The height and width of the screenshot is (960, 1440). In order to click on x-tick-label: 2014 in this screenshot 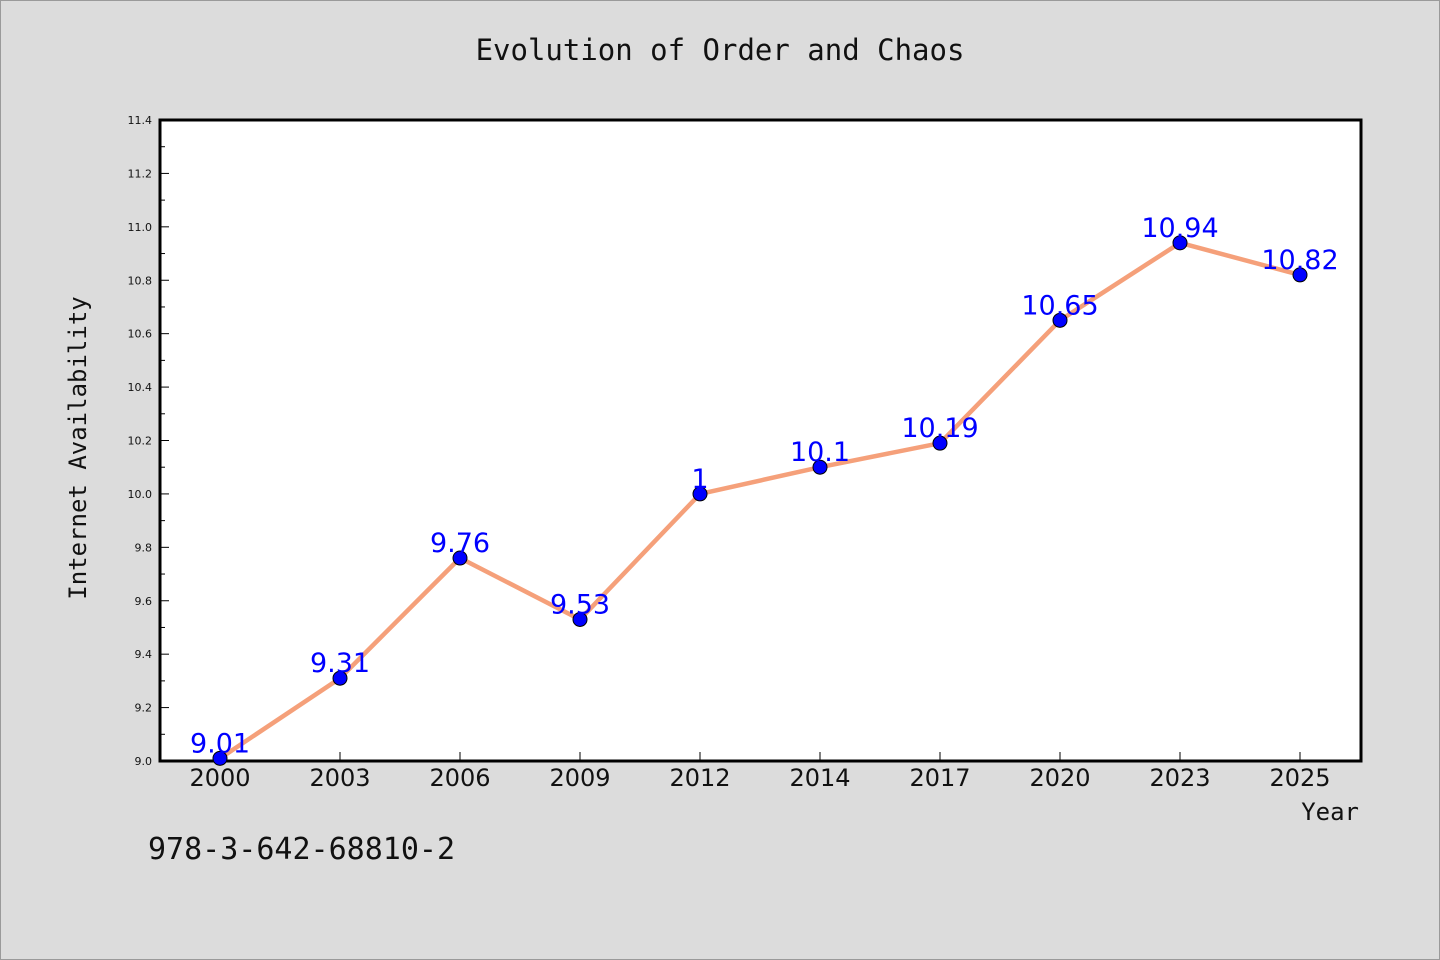, I will do `click(819, 778)`.